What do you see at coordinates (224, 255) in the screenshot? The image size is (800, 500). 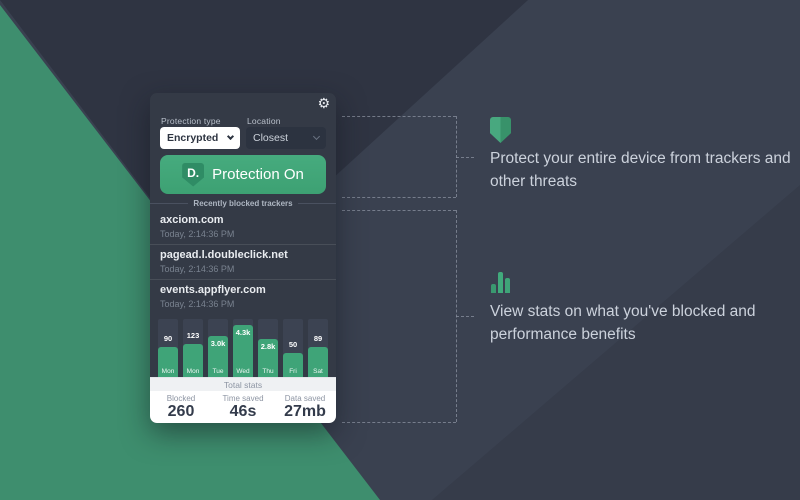 I see `tracker-domain: pagead.l.doubleclick.net` at bounding box center [224, 255].